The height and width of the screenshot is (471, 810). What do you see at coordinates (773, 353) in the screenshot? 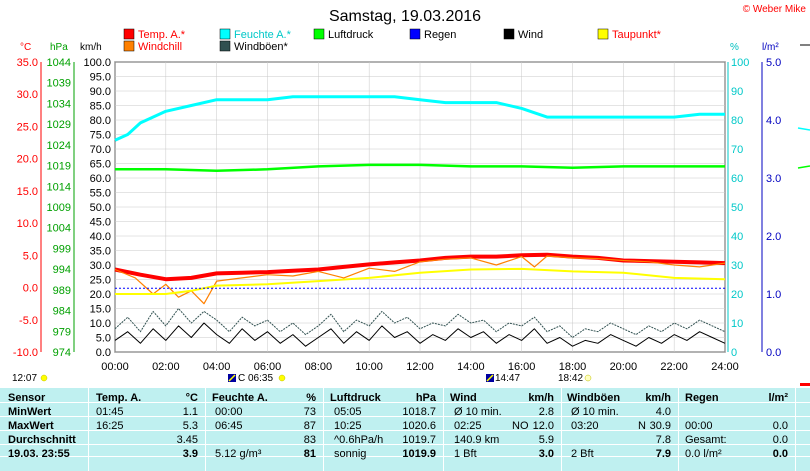
I see `y-tick-label: 0.0` at bounding box center [773, 353].